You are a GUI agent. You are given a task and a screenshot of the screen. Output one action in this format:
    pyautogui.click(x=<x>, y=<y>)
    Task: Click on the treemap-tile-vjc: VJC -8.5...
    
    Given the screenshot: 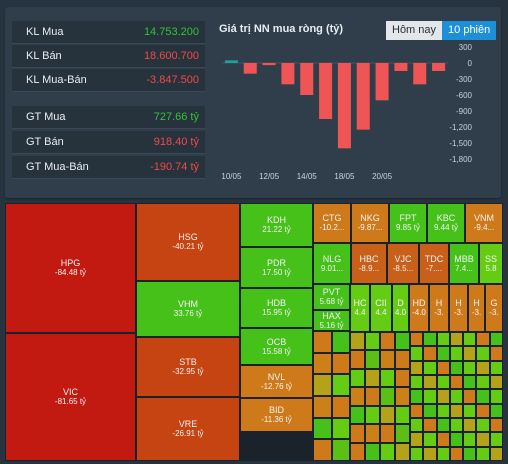 What is the action you would take?
    pyautogui.click(x=403, y=263)
    